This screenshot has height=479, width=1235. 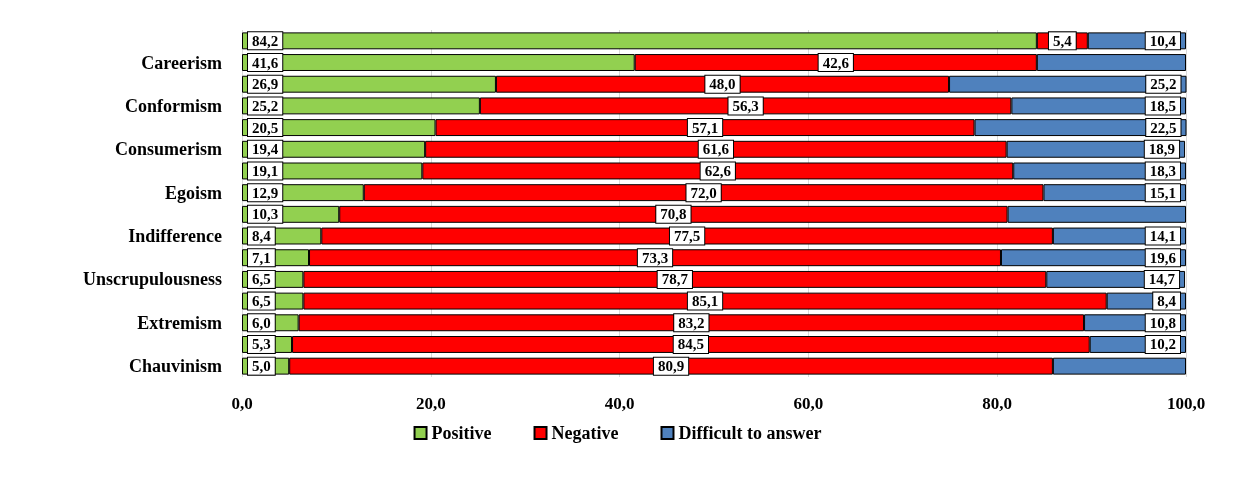 What do you see at coordinates (750, 433) in the screenshot?
I see `legend-label: Difficult to answer` at bounding box center [750, 433].